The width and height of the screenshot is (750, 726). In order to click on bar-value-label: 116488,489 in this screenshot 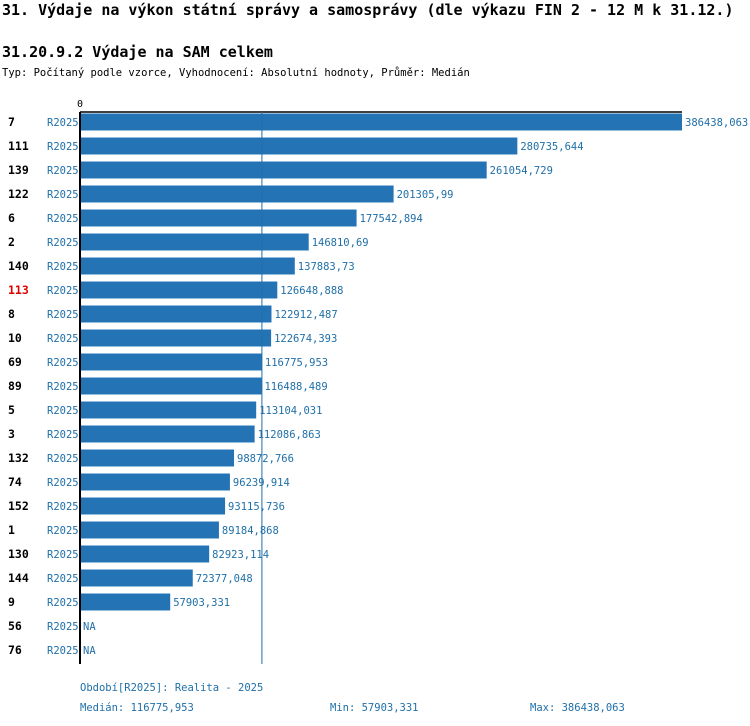, I will do `click(295, 387)`.